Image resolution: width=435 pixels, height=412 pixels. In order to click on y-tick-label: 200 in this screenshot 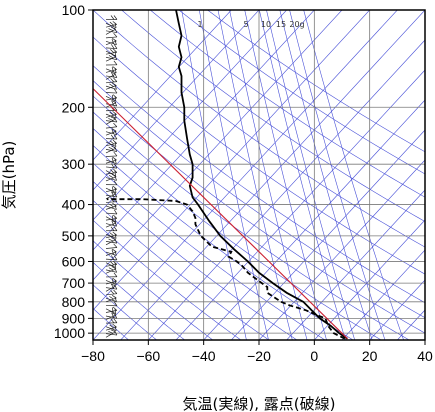, I will do `click(74, 107)`.